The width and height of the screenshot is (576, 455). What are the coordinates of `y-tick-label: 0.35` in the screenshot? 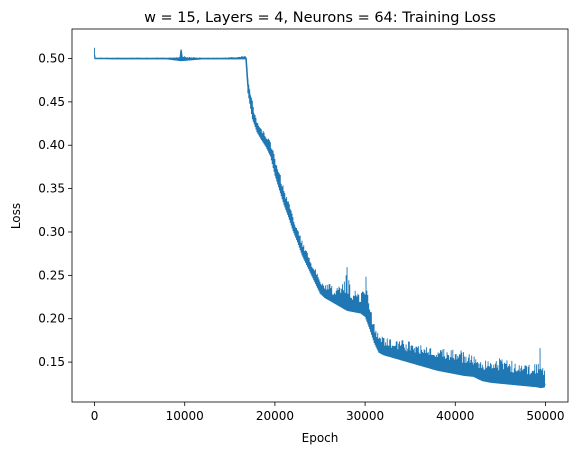 It's located at (51, 189).